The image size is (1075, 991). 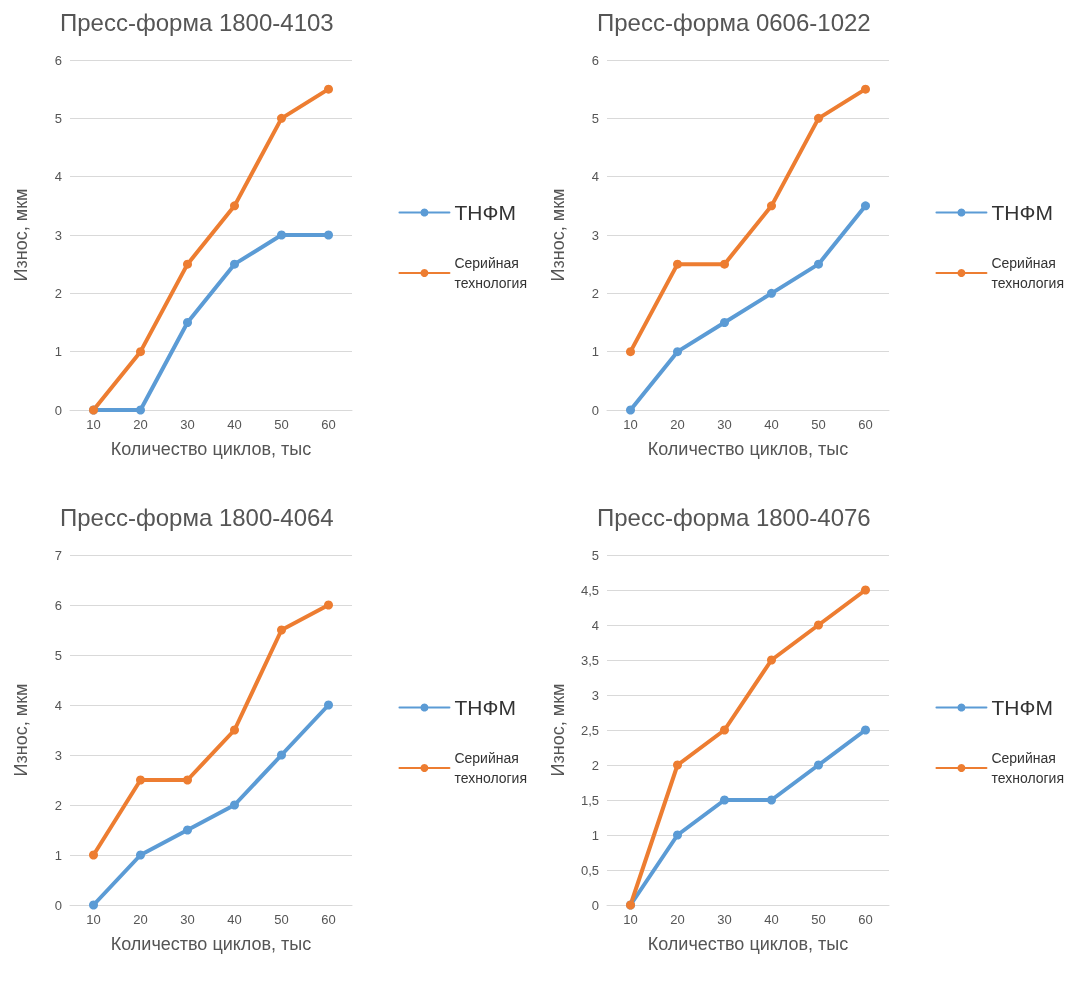 I want to click on y-tick-label: 7, so click(x=58, y=555).